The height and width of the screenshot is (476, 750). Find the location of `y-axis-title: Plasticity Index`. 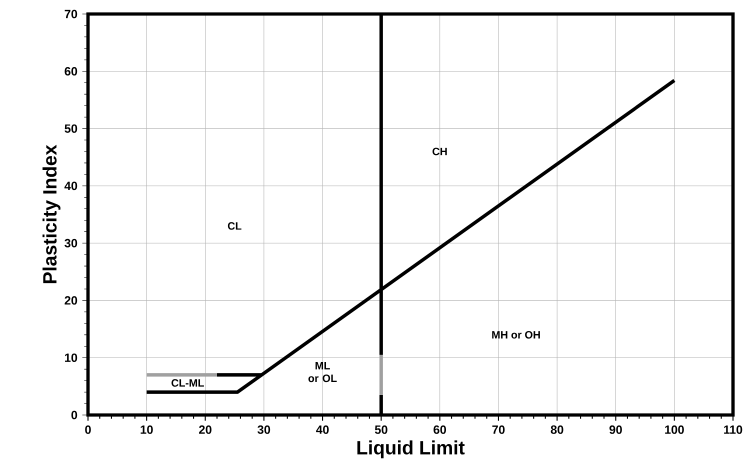

y-axis-title: Plasticity Index is located at coordinates (51, 214).